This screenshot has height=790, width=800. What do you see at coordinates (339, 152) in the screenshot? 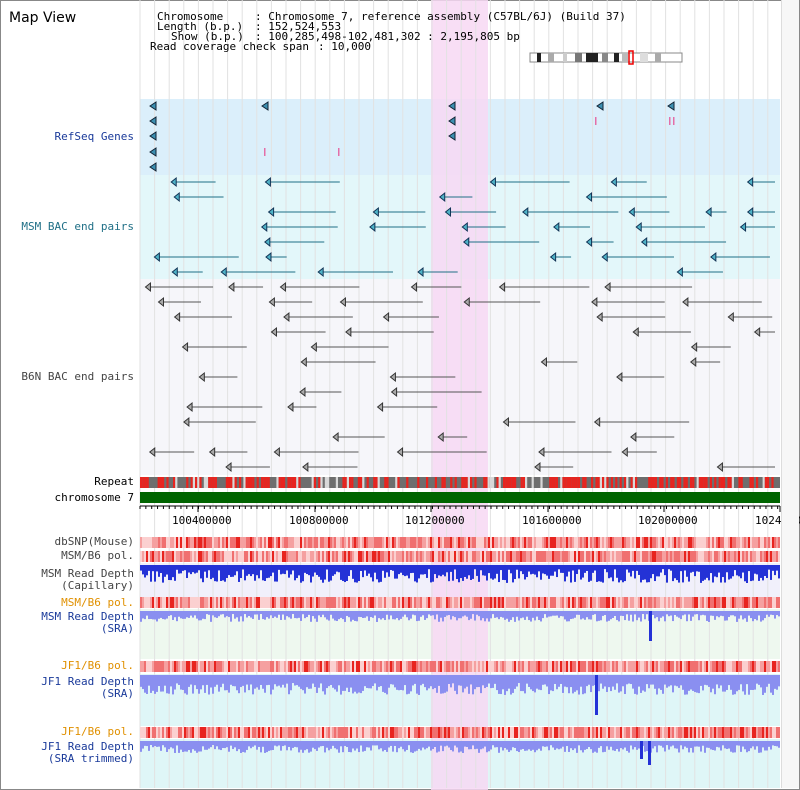
I see `gene-tick` at bounding box center [339, 152].